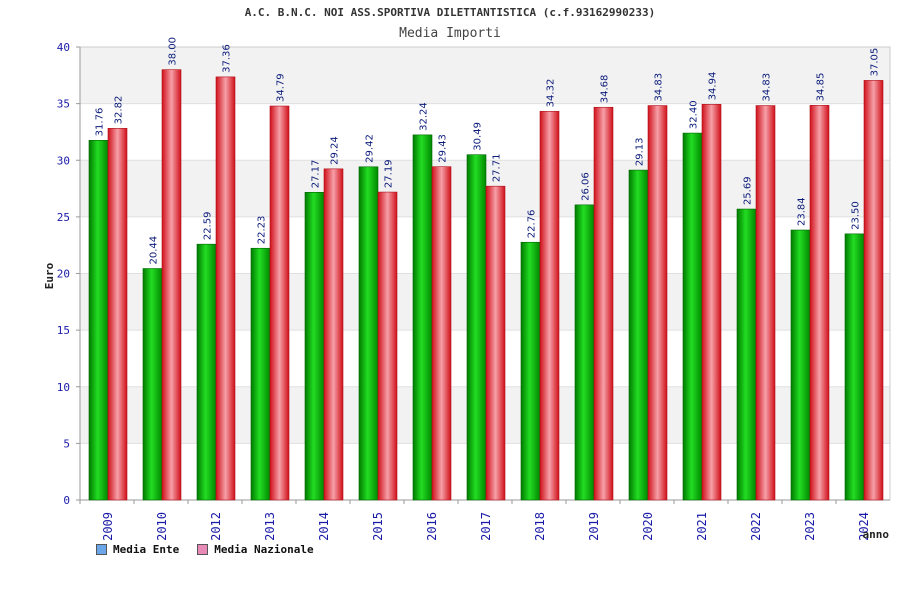  Describe the element at coordinates (173, 51) in the screenshot. I see `data-label: 38.00` at that location.